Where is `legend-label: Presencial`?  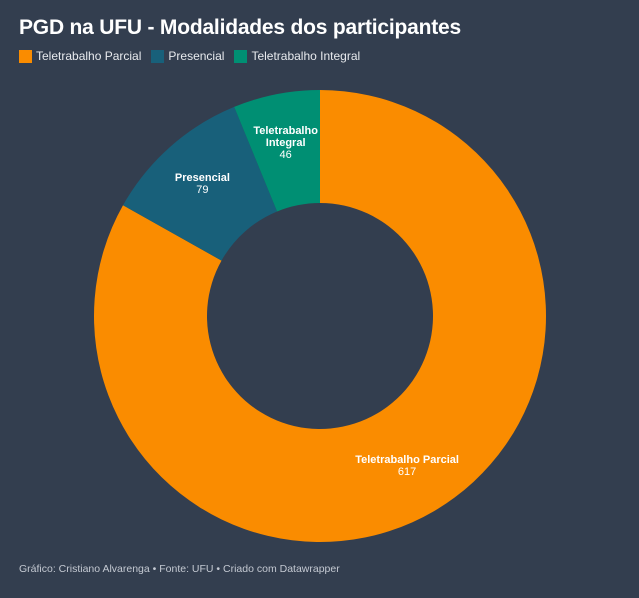
legend-label: Presencial is located at coordinates (196, 56).